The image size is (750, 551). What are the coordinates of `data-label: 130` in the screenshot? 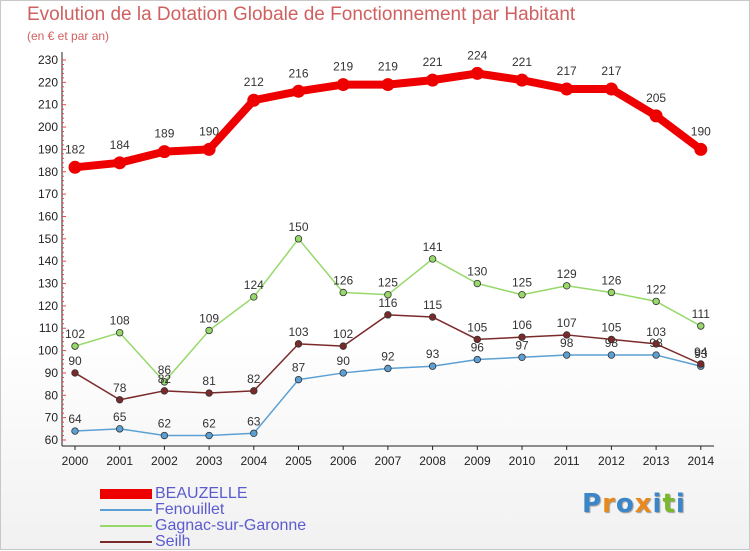 It's located at (477, 272).